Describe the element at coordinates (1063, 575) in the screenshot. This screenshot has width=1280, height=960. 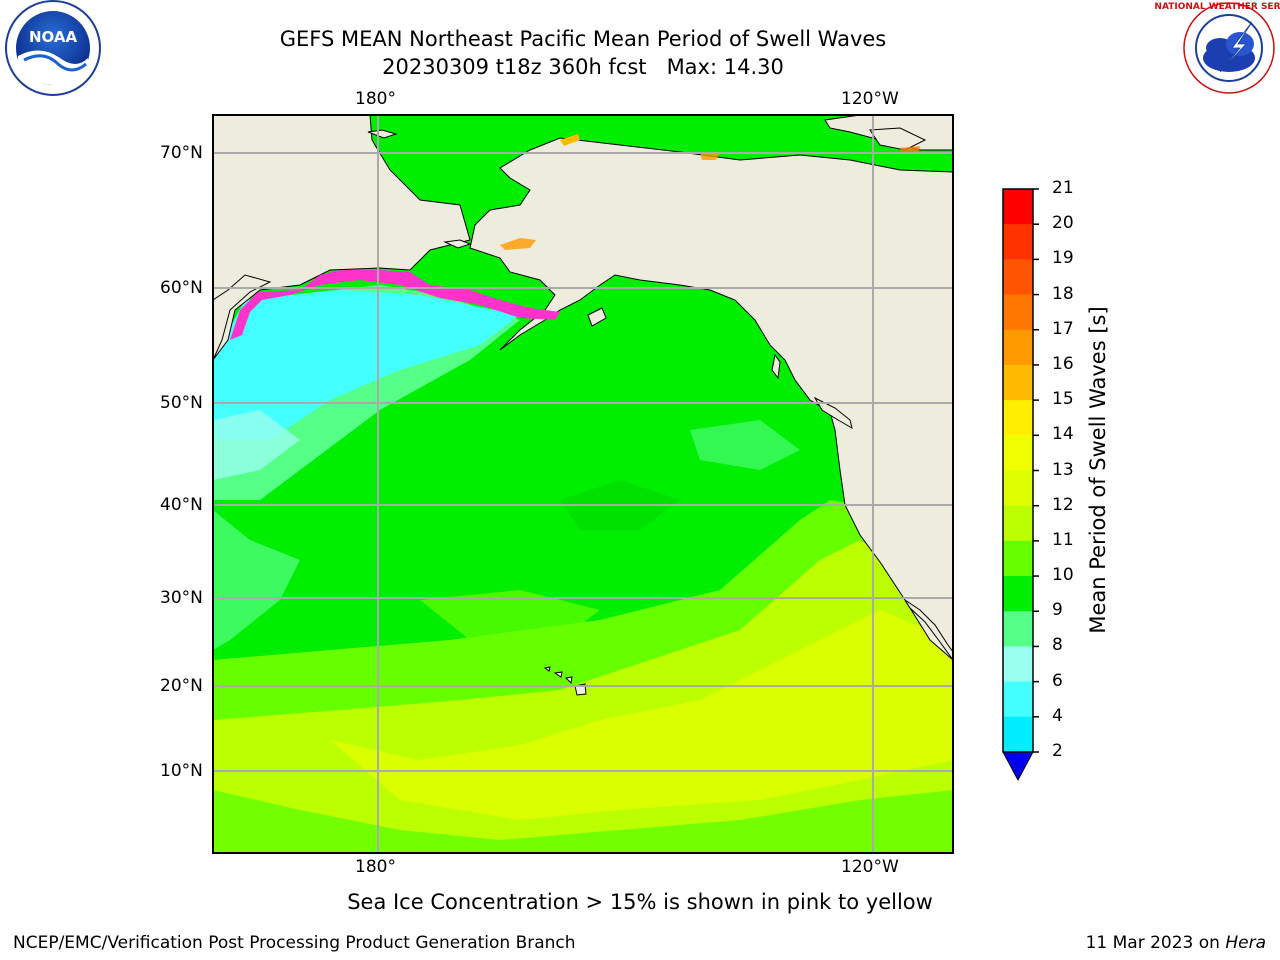
I see `colorbar-tick-label: 10` at that location.